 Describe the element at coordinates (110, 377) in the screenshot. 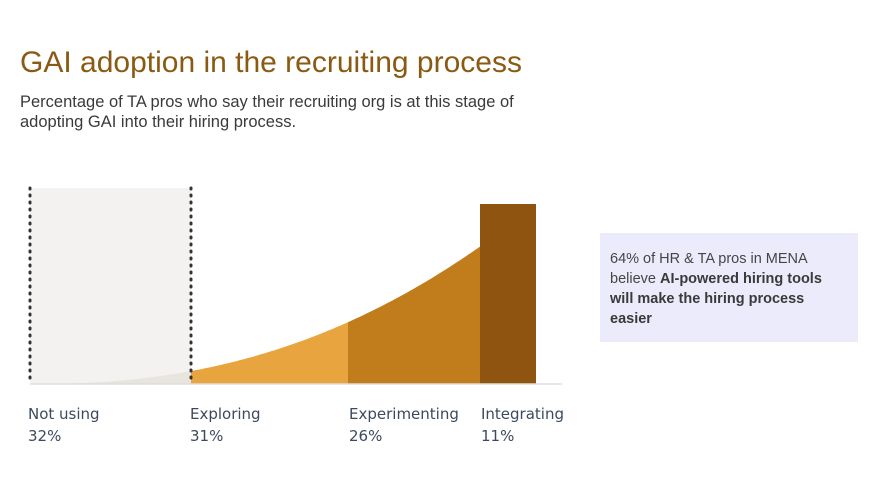

I see `area-not-using` at that location.